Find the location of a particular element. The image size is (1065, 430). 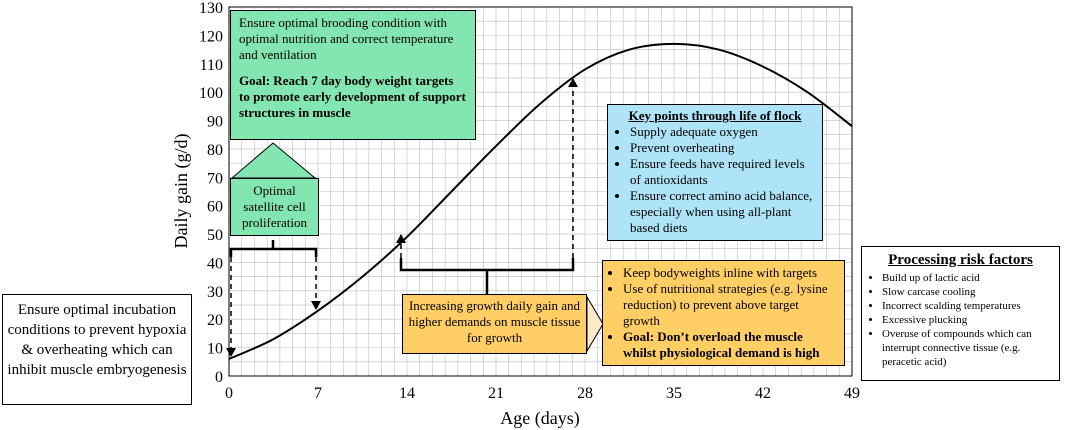

x-tick-label: 14 is located at coordinates (407, 393).